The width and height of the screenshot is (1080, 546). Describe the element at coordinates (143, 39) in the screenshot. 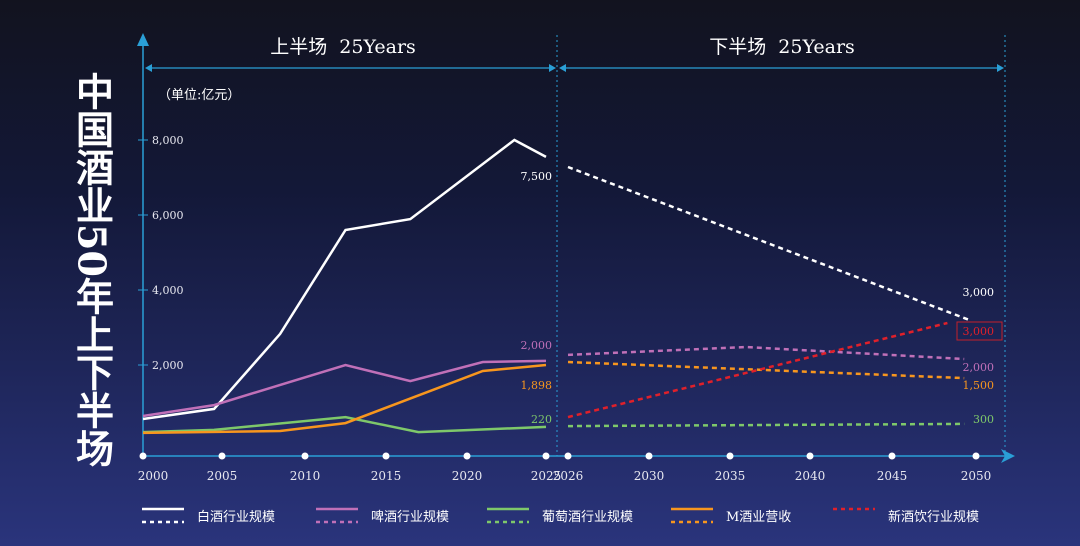

I see `y-axis-arrow-icon` at that location.